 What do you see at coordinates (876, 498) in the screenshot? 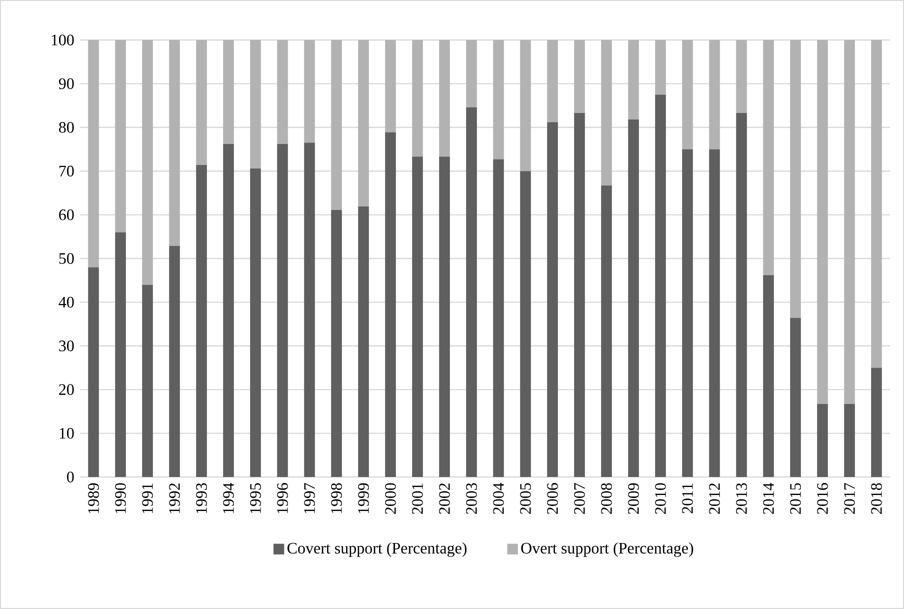
I see `x-tick-label: 2018` at bounding box center [876, 498].